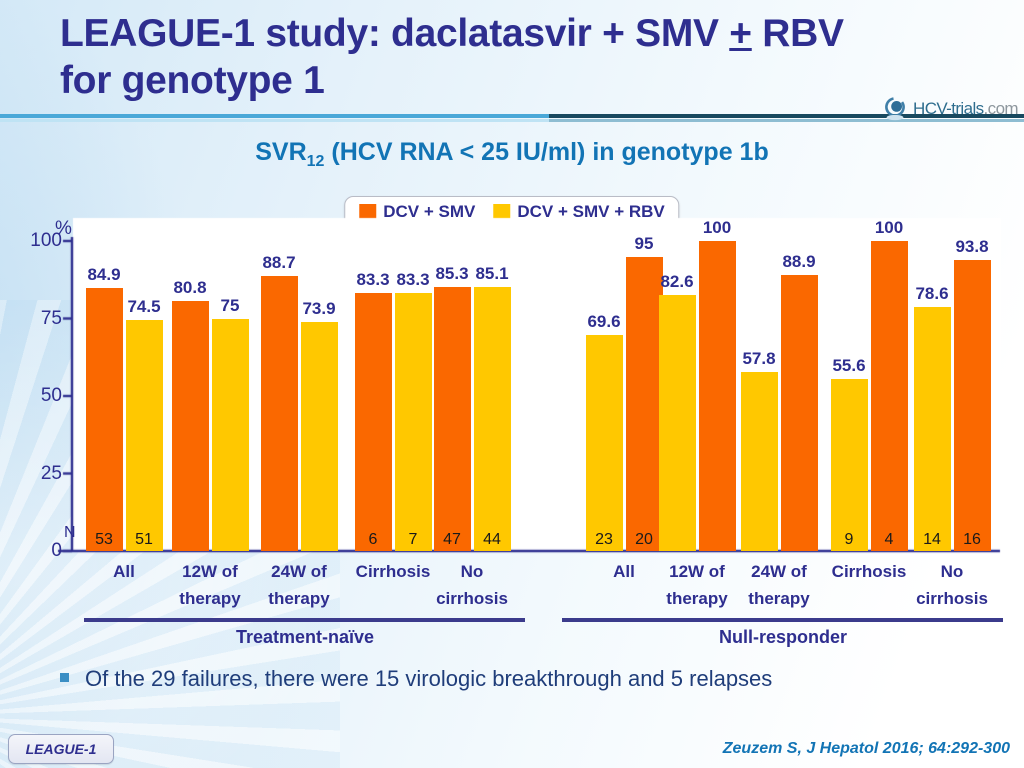 Image resolution: width=1024 pixels, height=768 pixels. I want to click on chart-title-subscript: 12, so click(315, 161).